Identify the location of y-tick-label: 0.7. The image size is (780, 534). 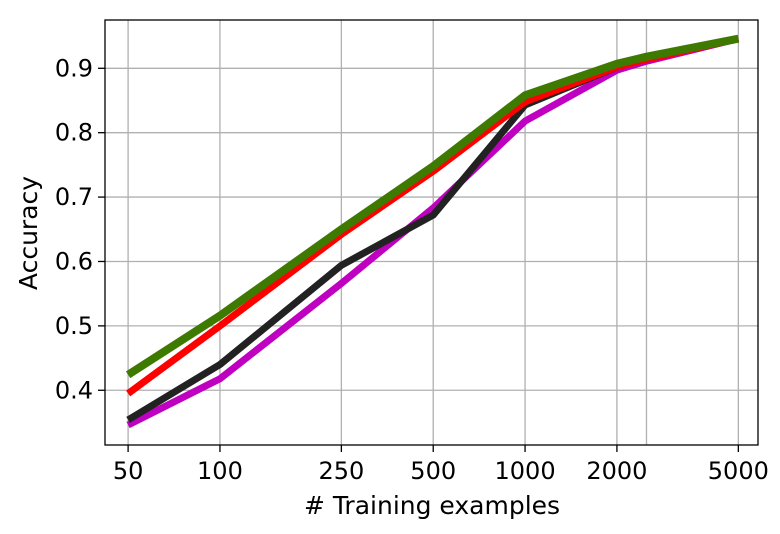
(74, 197).